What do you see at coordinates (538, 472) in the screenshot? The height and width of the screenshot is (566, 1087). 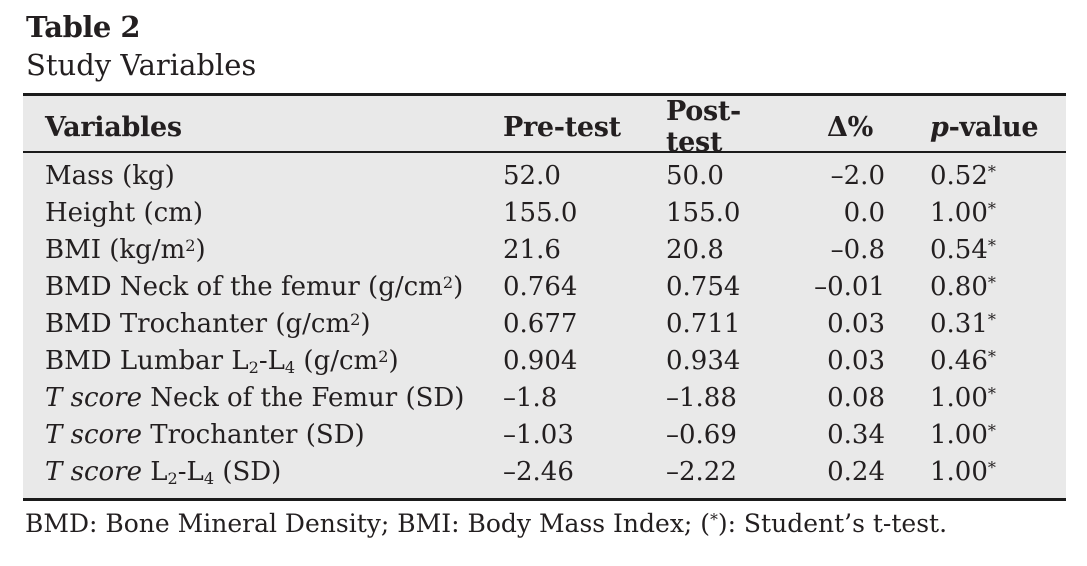 I see `cell-pre: –2.46` at bounding box center [538, 472].